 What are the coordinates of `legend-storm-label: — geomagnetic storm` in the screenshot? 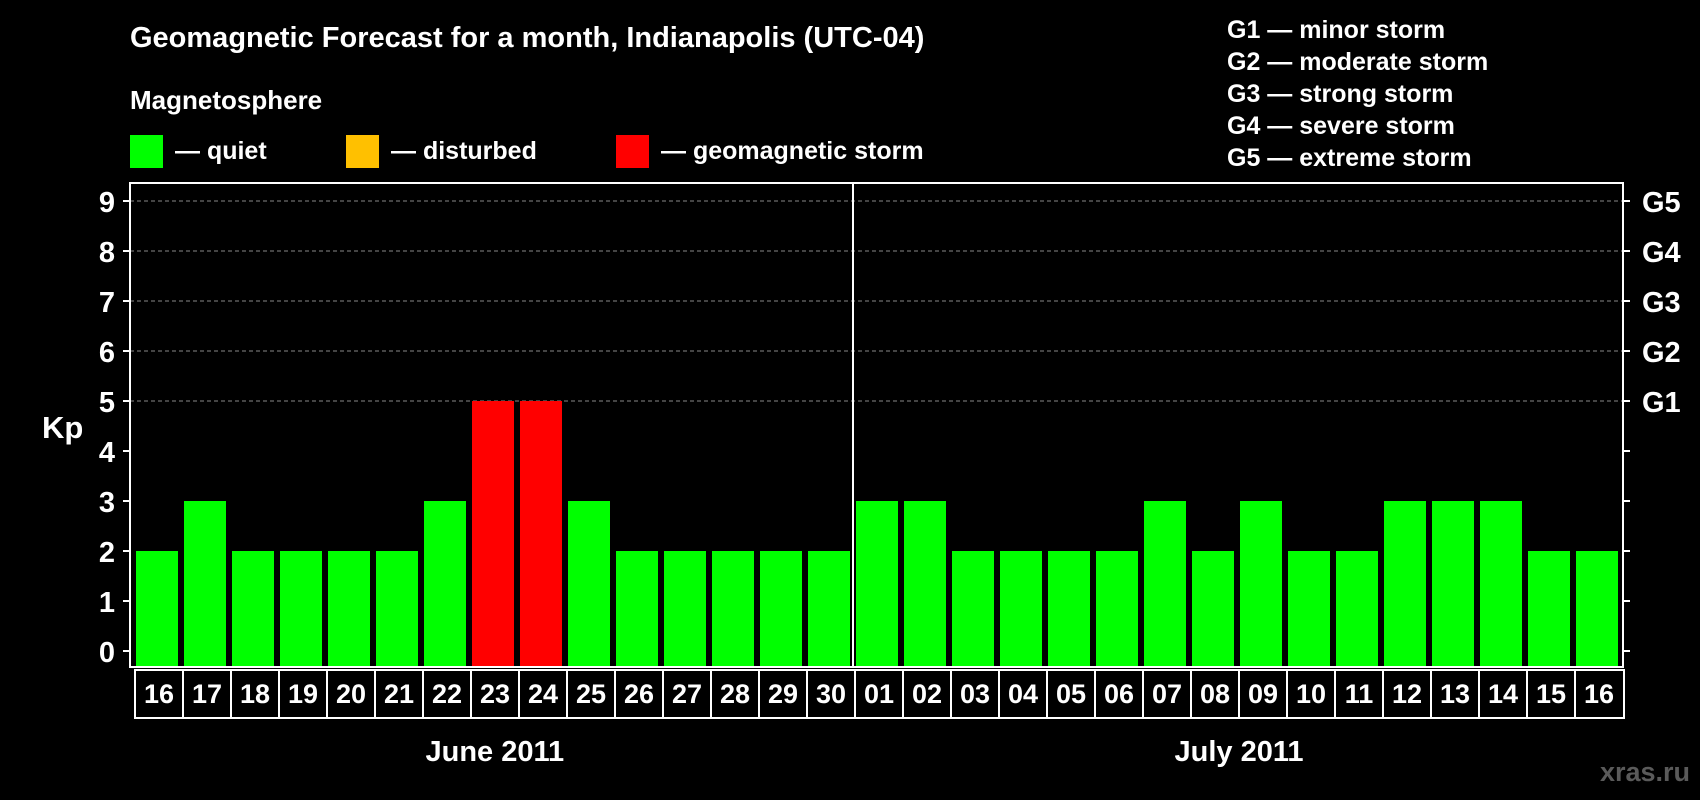 It's located at (792, 150).